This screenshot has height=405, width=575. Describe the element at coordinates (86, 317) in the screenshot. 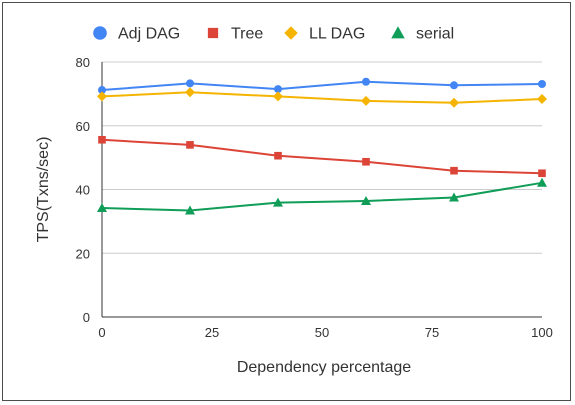

I see `y-tick-label: 0` at that location.